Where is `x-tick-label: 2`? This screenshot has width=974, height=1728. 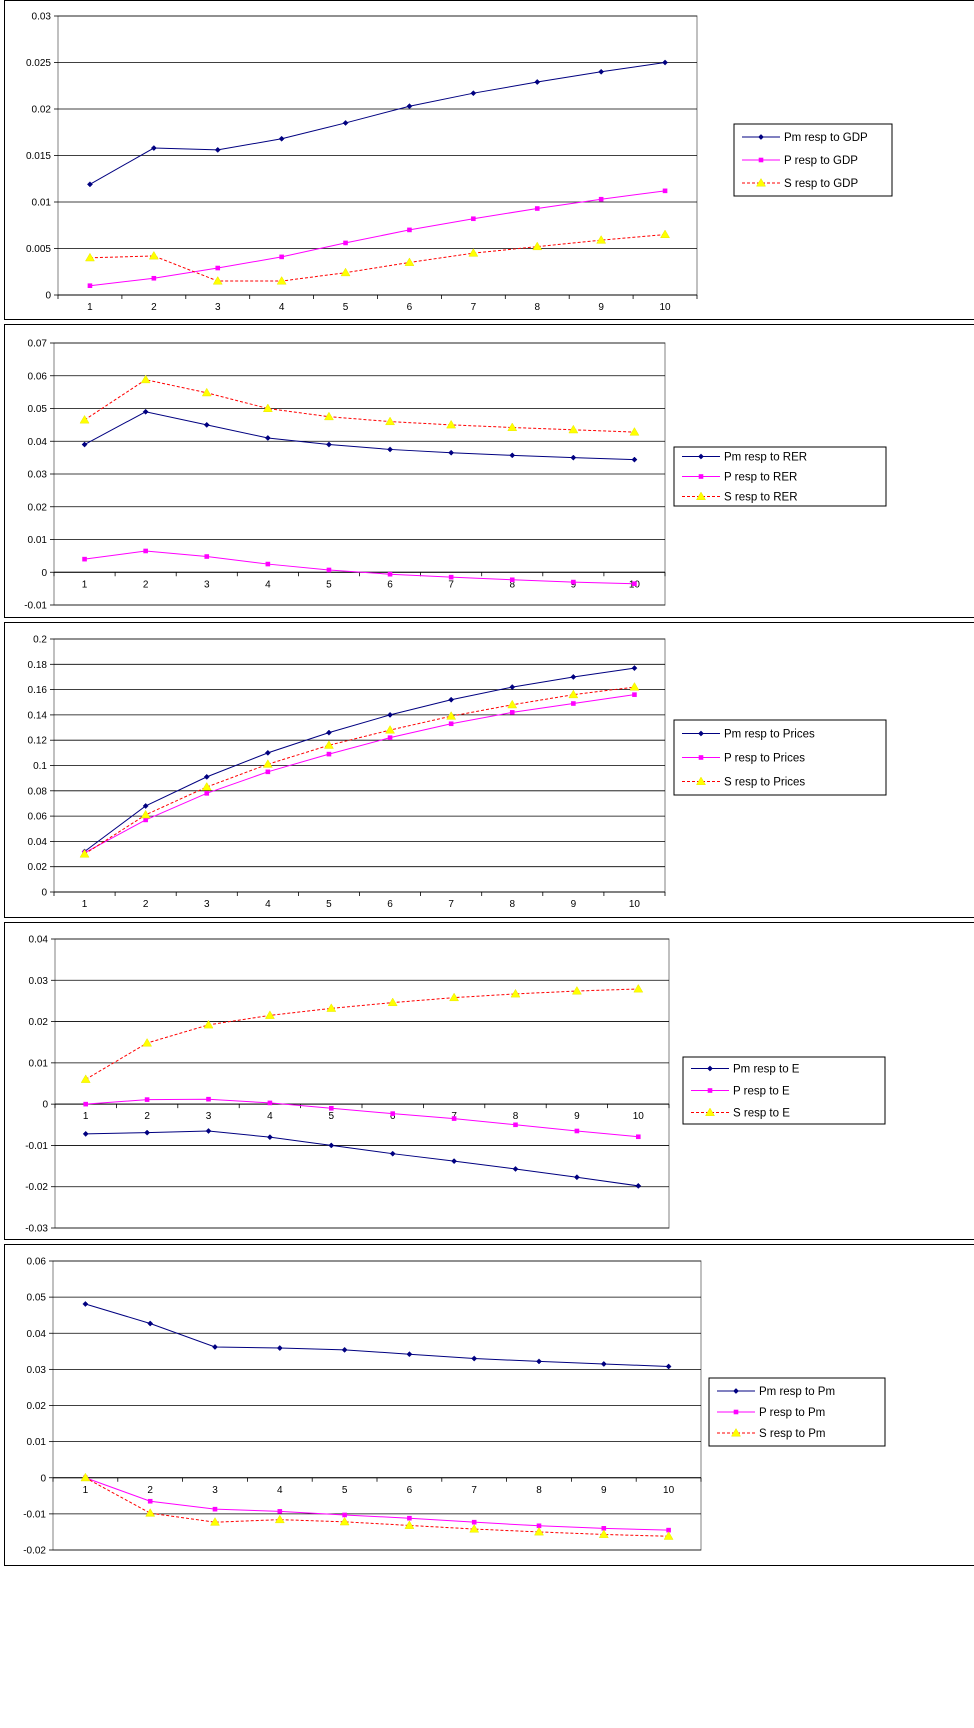 x-tick-label: 2 is located at coordinates (147, 1116).